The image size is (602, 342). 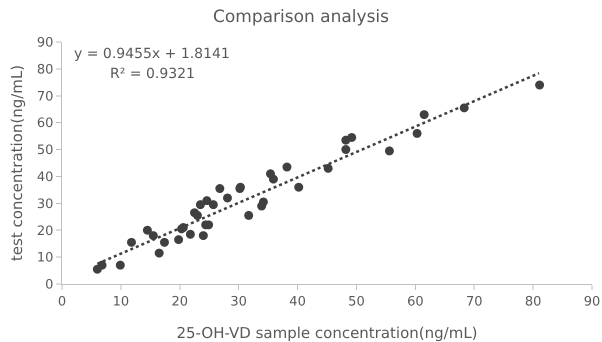 I want to click on x-tick-label: 80, so click(x=533, y=302).